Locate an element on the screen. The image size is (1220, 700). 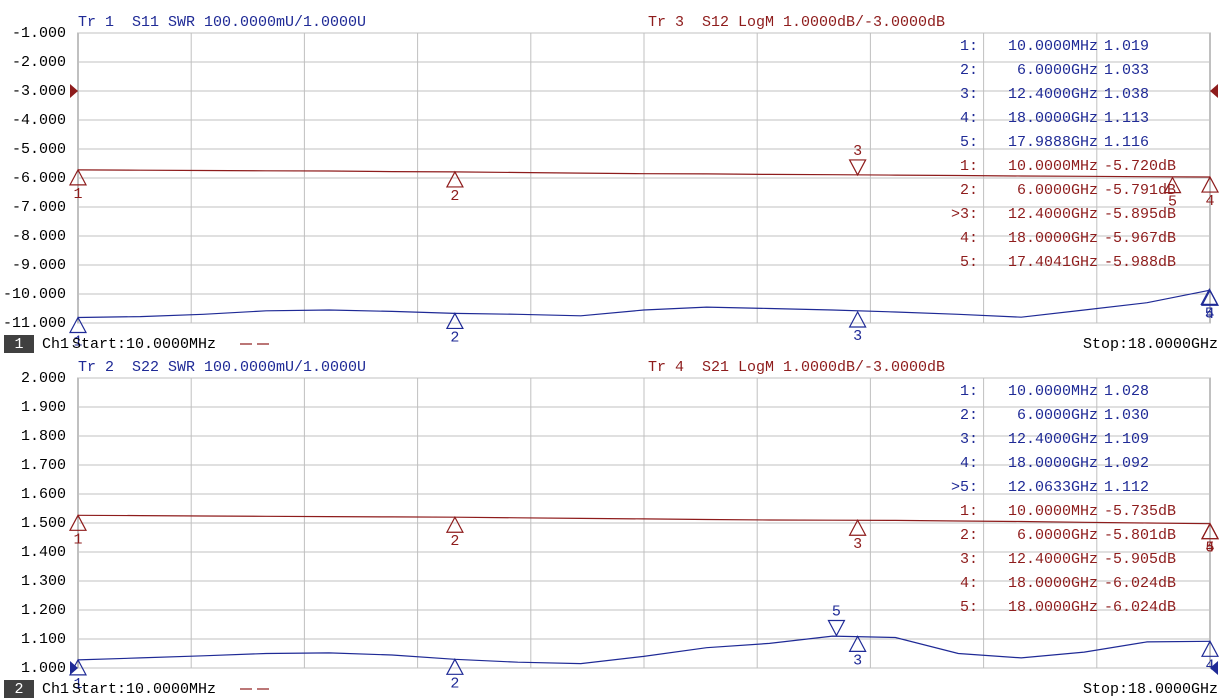
y-tick-label: 1.200 is located at coordinates (43, 610).